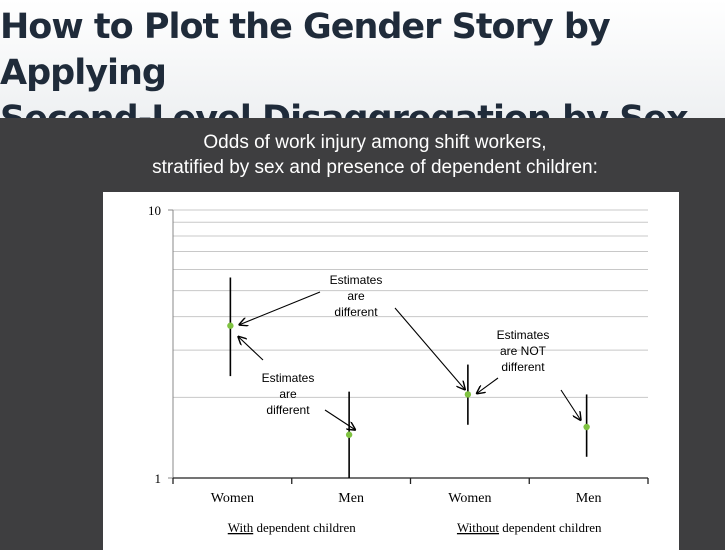 Image resolution: width=725 pixels, height=550 pixels. What do you see at coordinates (478, 527) in the screenshot?
I see `group-label-underlined-word: Without` at bounding box center [478, 527].